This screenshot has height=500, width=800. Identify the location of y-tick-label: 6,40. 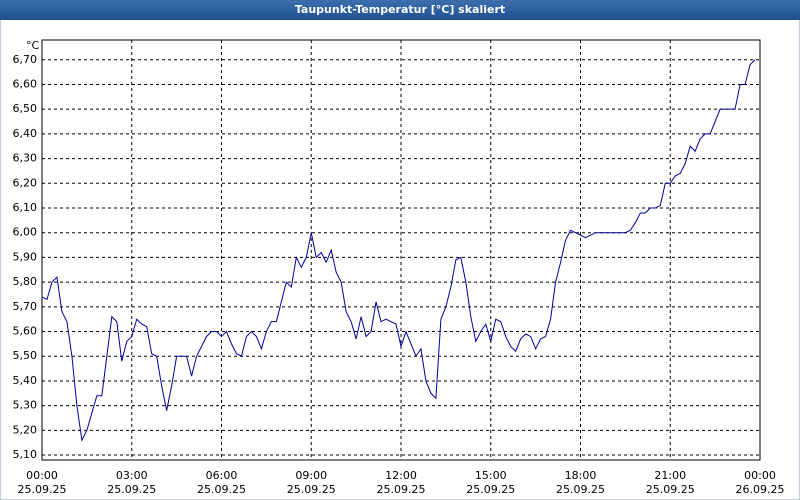
(25, 133).